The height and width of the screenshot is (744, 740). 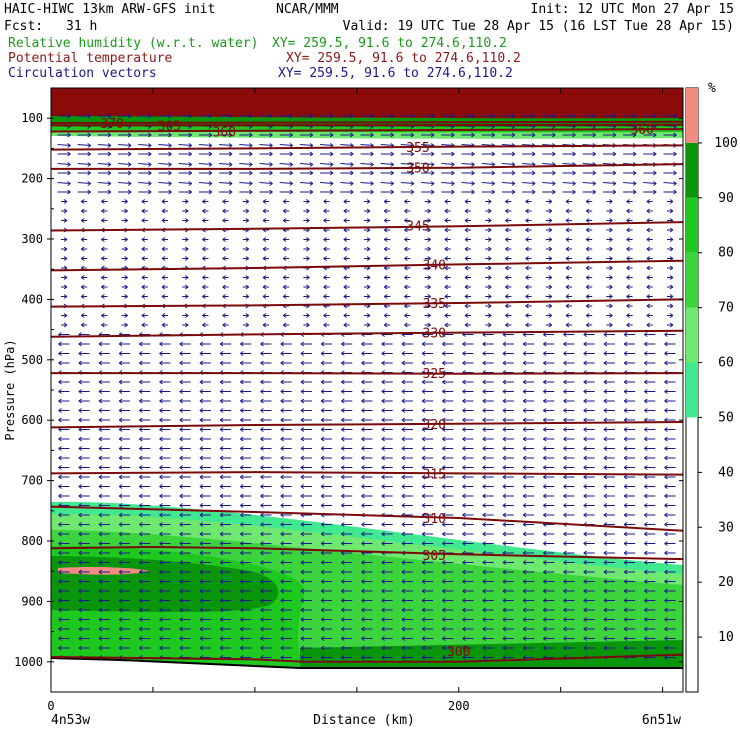 I want to click on theta-contour-label: 345, so click(x=417, y=227).